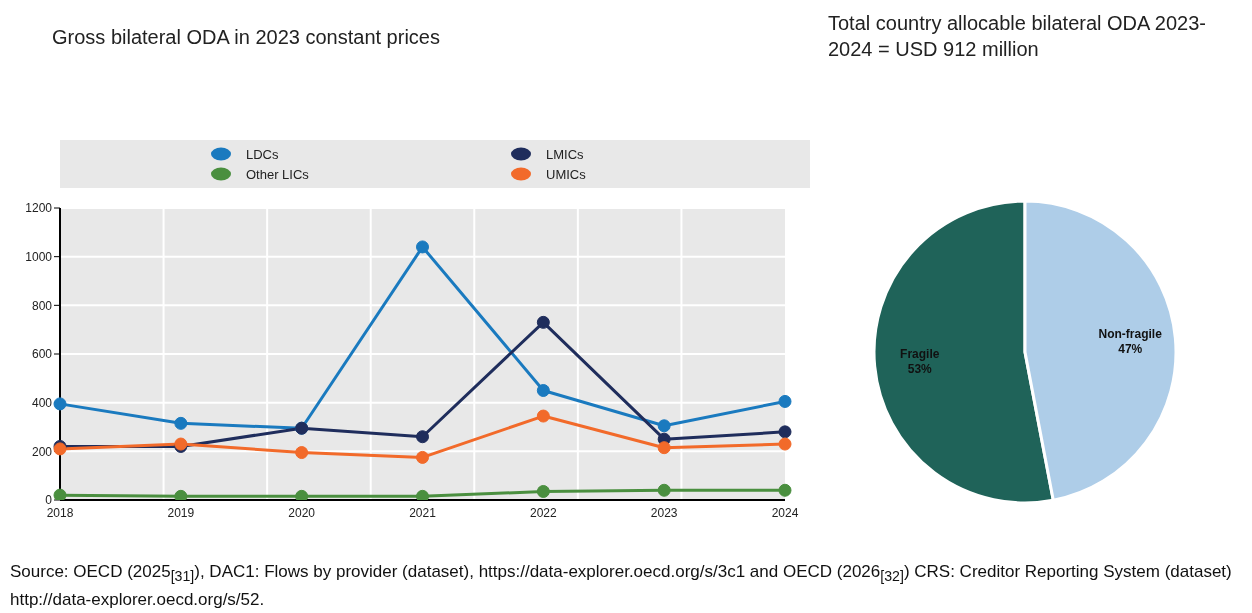 Image resolution: width=1252 pixels, height=613 pixels. What do you see at coordinates (302, 512) in the screenshot?
I see `x-tick-label: 2020` at bounding box center [302, 512].